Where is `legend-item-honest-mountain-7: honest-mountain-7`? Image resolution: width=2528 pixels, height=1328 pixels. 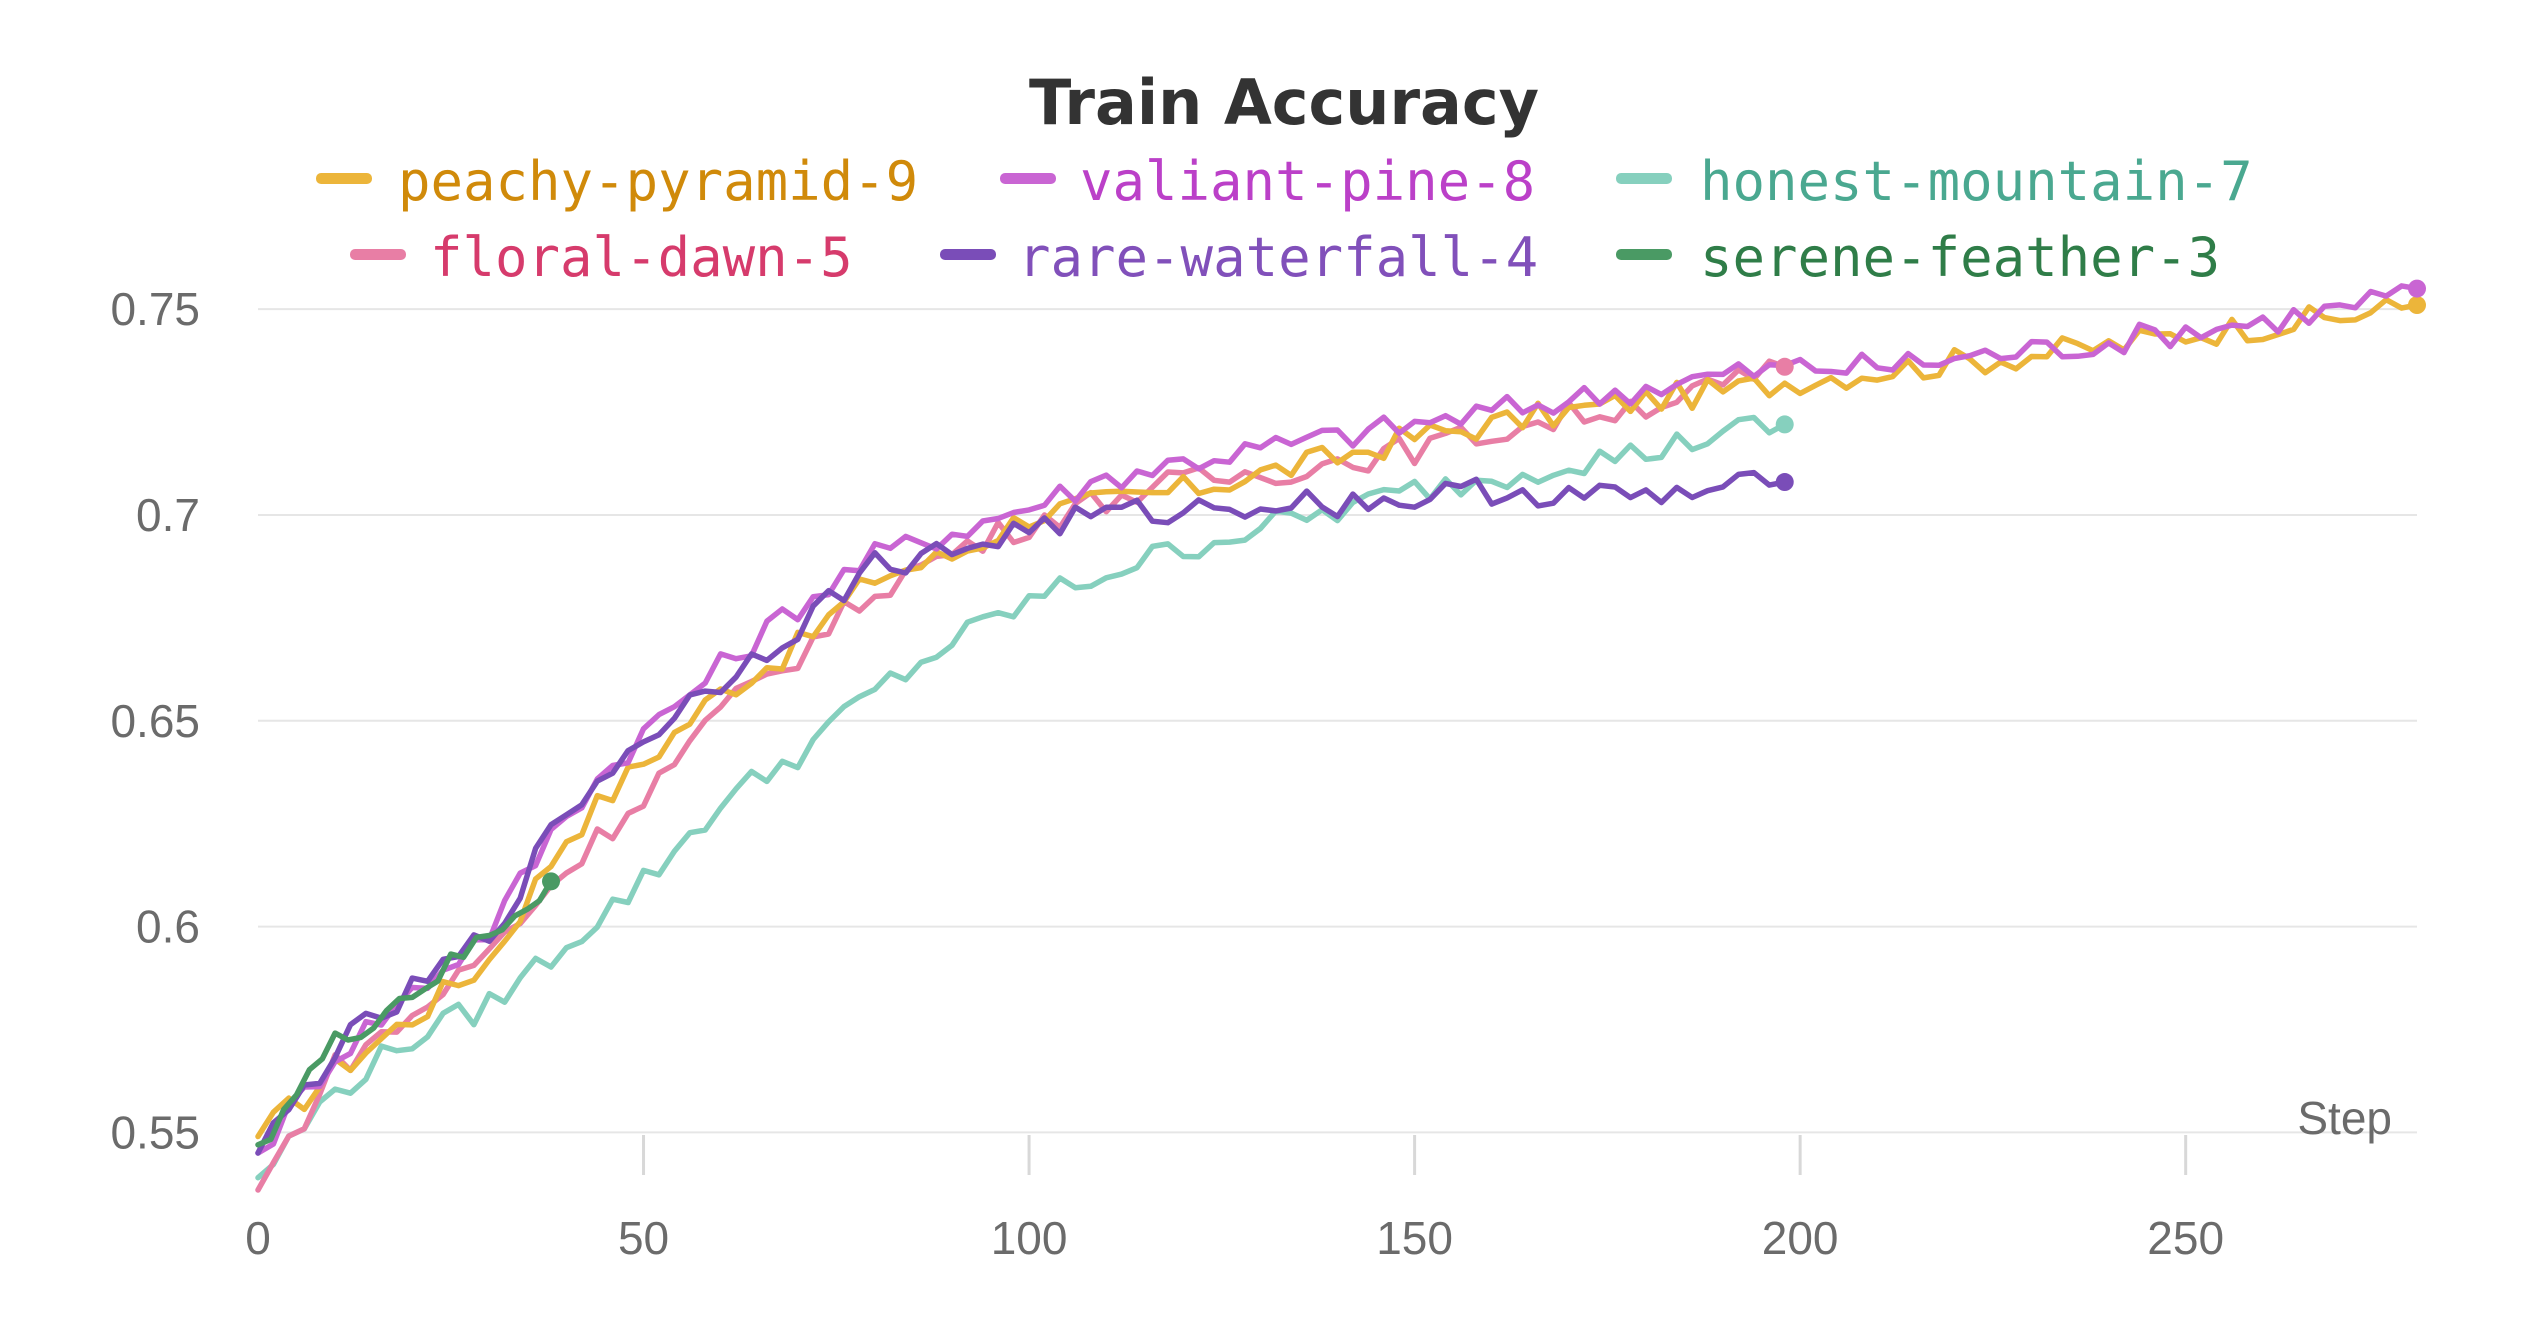
legend-item-honest-mountain-7: honest-mountain-7 is located at coordinates (1934, 181).